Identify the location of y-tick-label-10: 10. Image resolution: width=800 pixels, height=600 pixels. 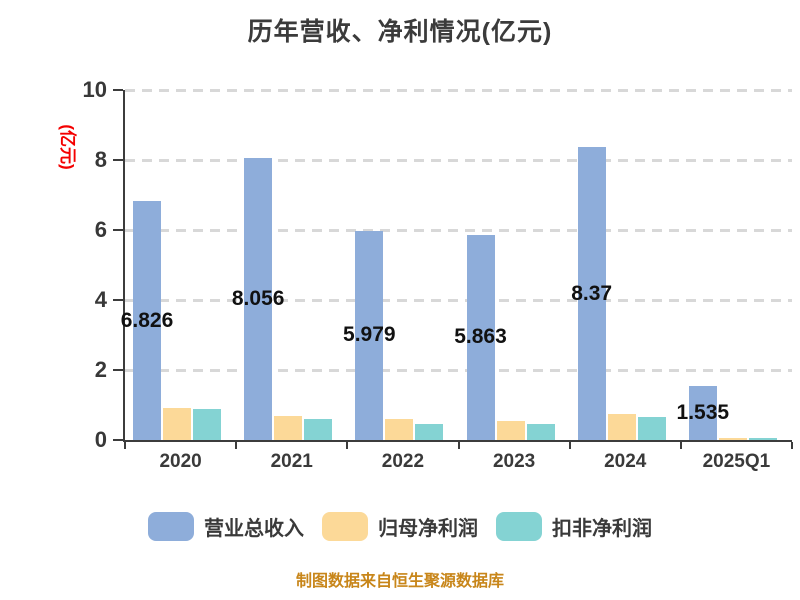
(94, 89).